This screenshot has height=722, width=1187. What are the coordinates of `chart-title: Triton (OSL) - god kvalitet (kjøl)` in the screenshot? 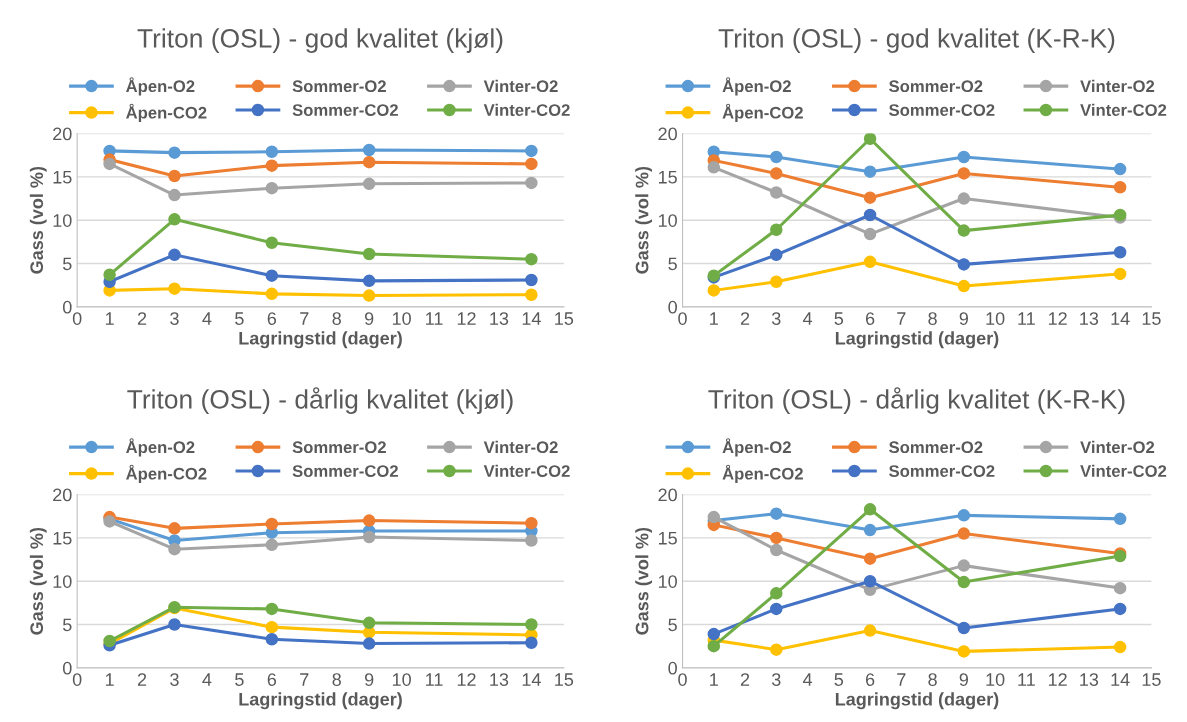 It's located at (320, 40).